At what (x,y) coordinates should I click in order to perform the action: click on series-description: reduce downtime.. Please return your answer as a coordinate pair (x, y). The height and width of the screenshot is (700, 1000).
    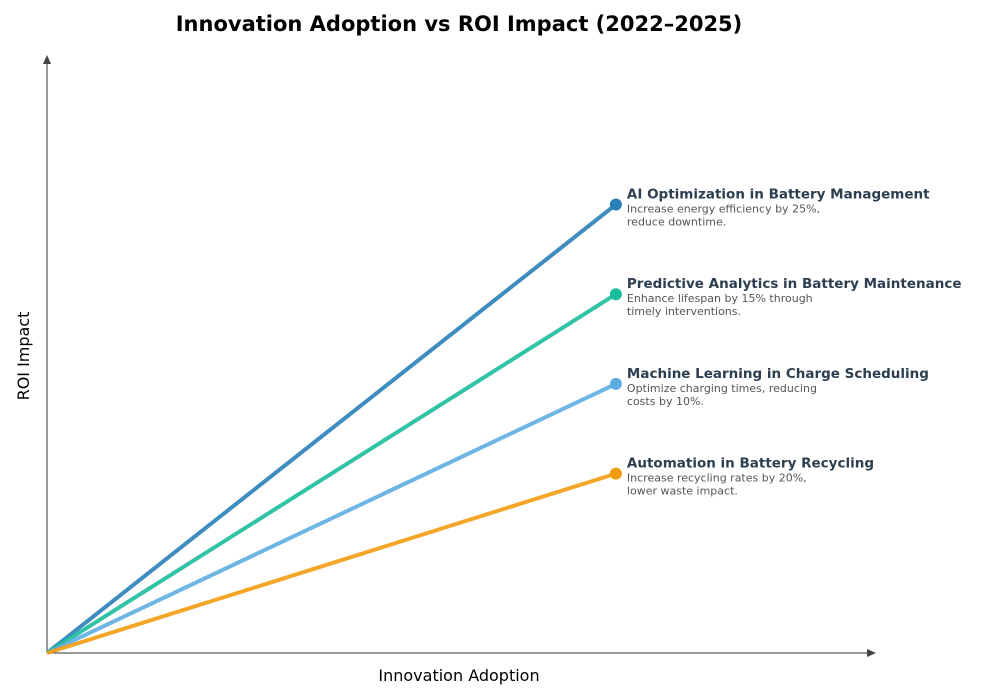
    Looking at the image, I should click on (676, 222).